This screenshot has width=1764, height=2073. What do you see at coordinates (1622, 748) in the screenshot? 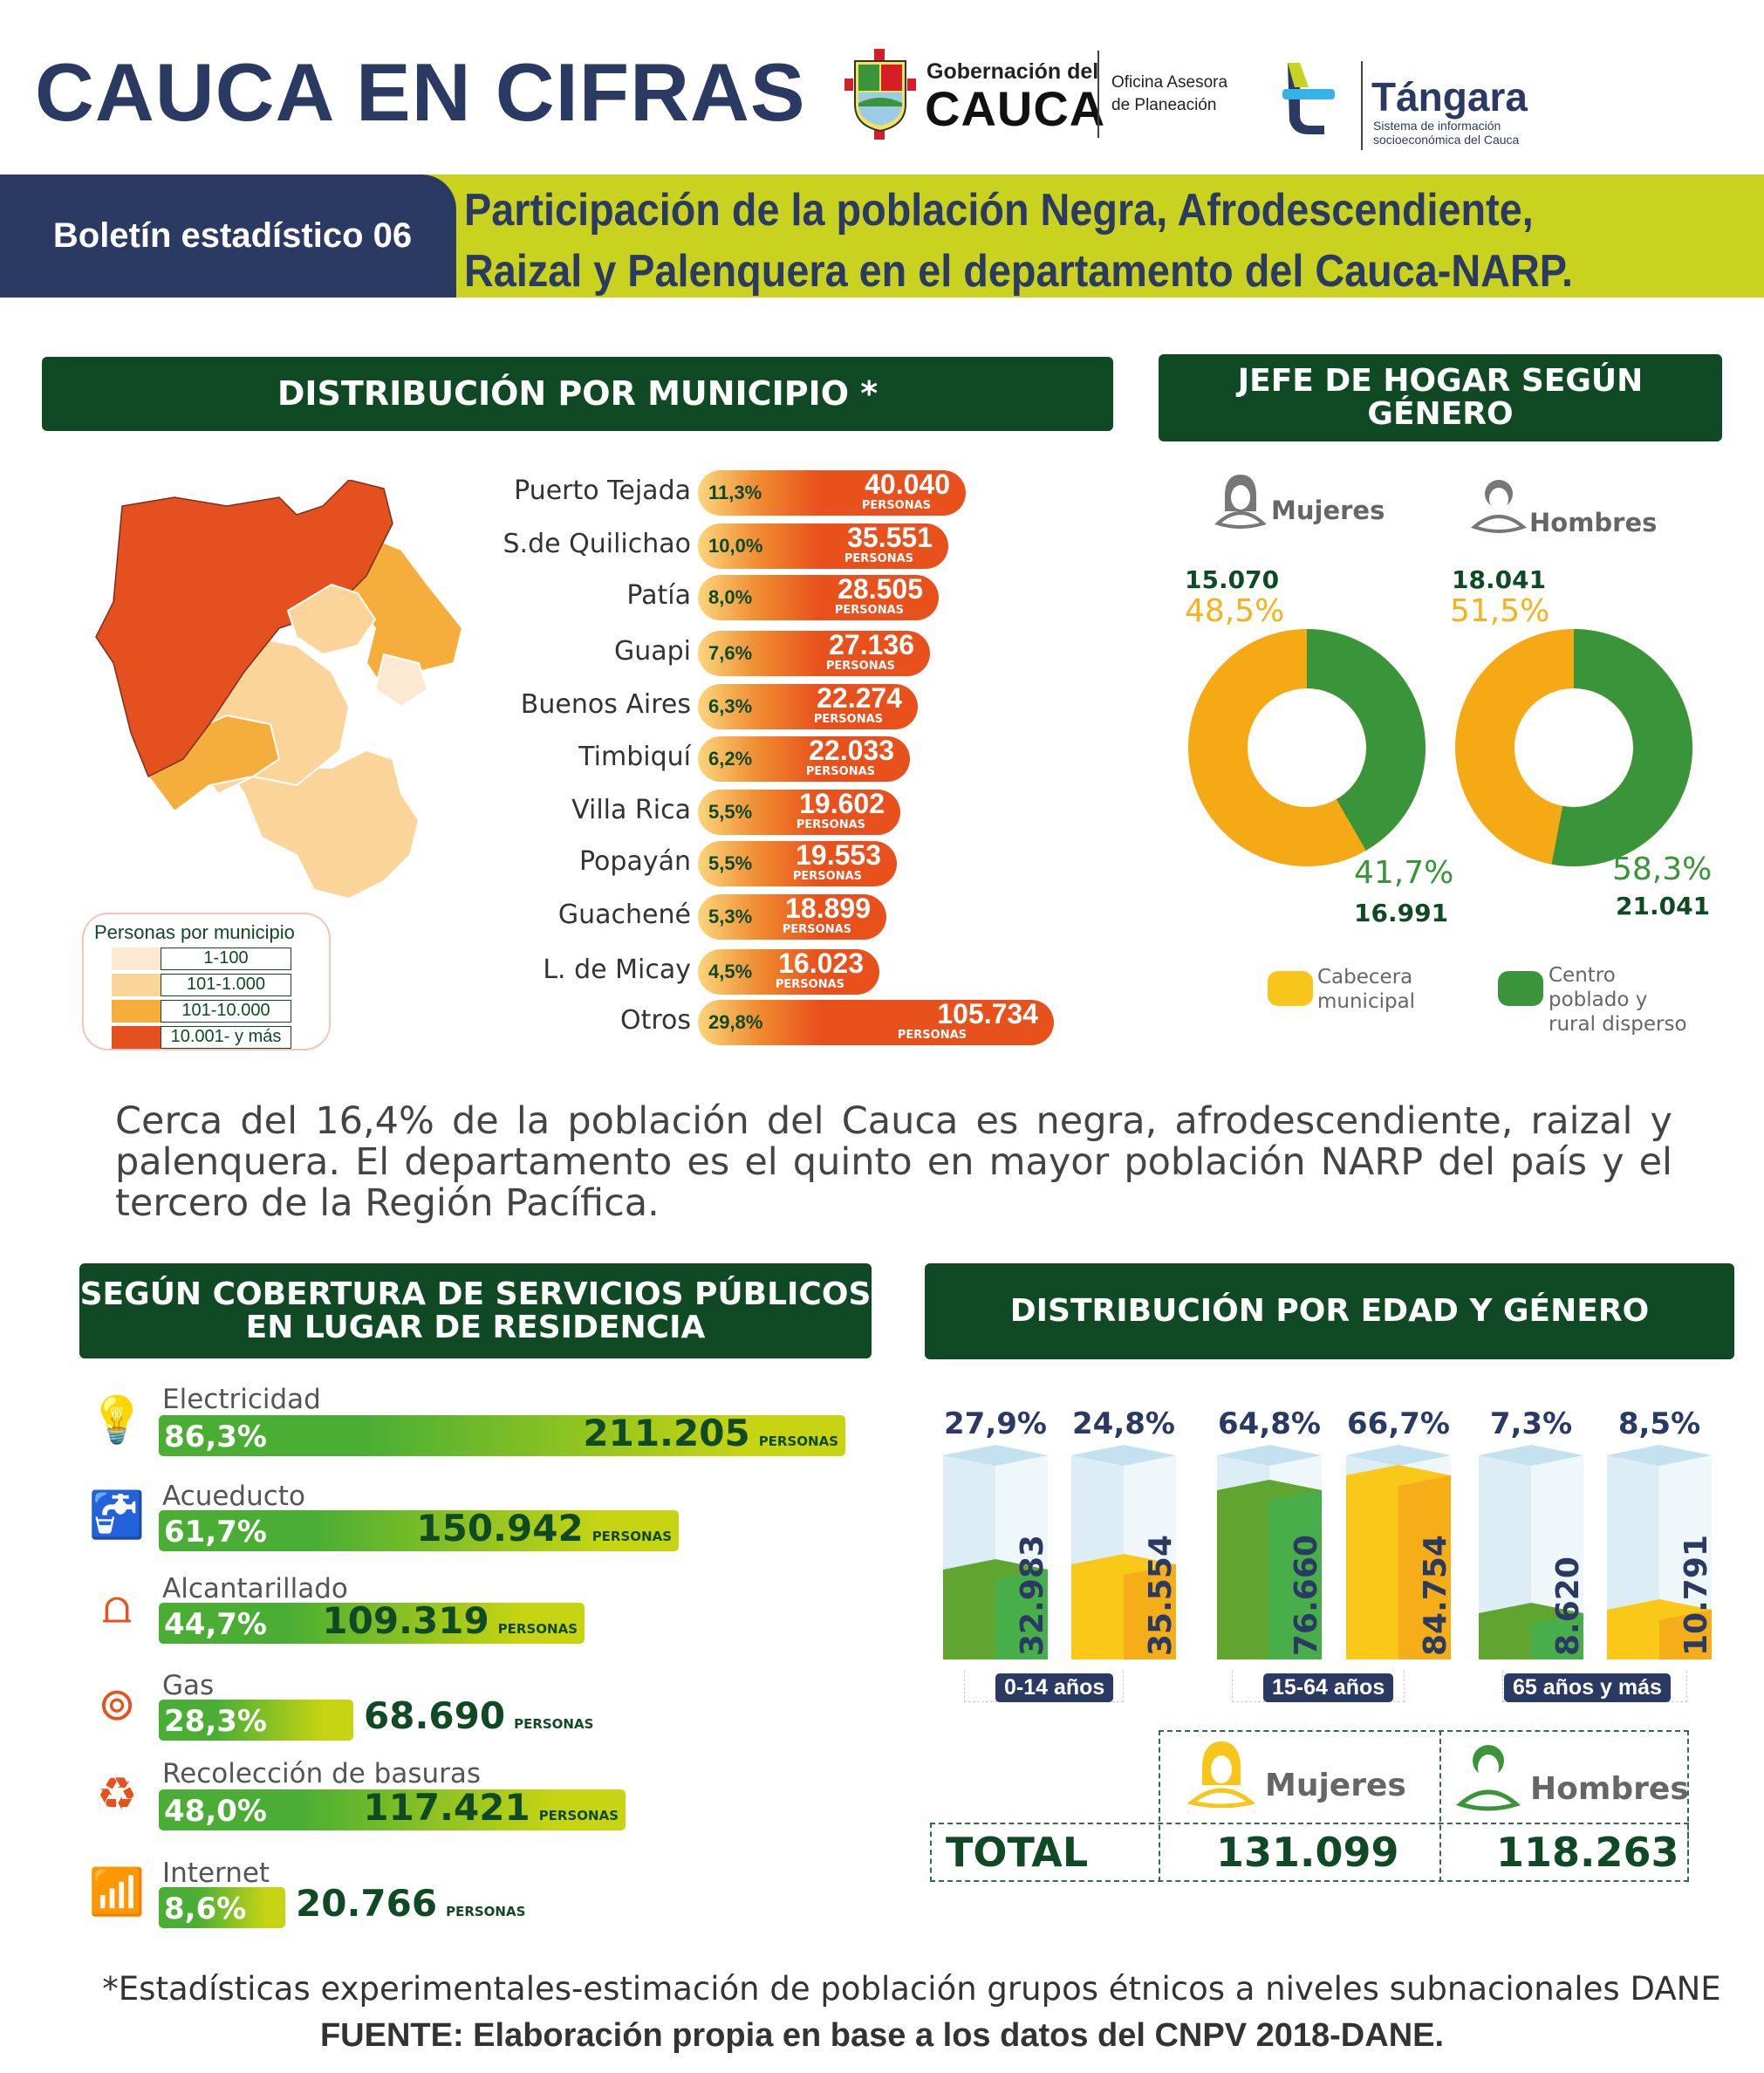
I see `men-donut-rural-slice` at bounding box center [1622, 748].